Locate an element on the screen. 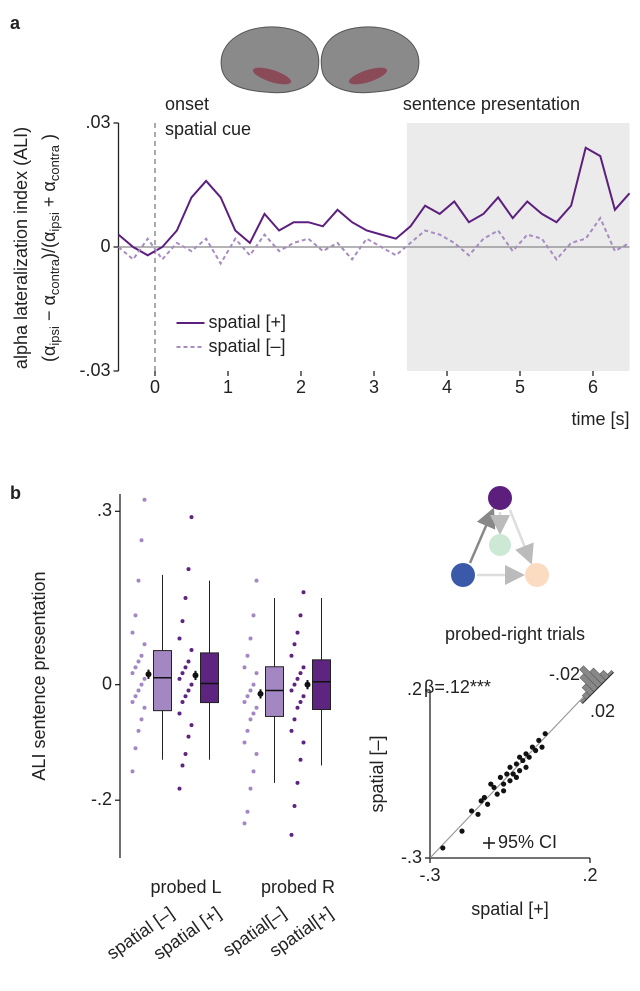 The width and height of the screenshot is (640, 991). inset-axis is located at coordinates (598, 688).